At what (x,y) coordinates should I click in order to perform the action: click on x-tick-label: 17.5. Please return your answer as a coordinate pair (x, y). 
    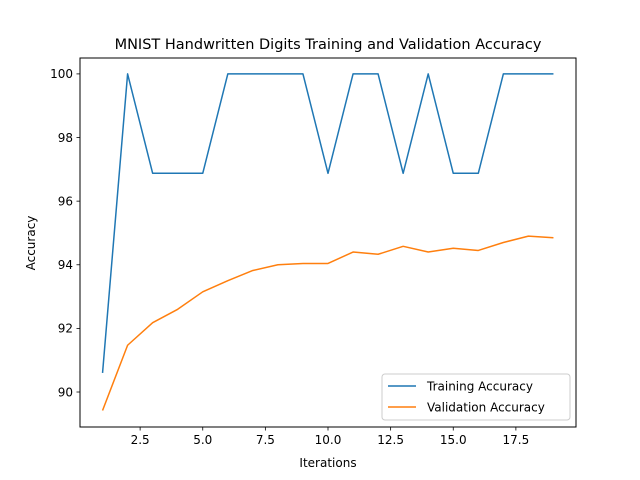
    Looking at the image, I should click on (516, 440).